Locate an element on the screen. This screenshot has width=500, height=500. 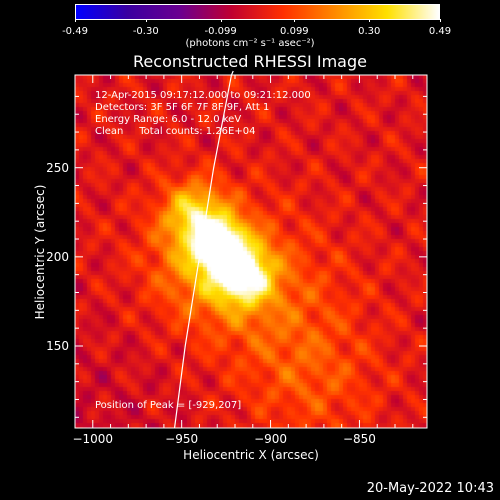
colorbar-unit-label: (photons cm⁻² s⁻¹ asec⁻²) is located at coordinates (250, 43).